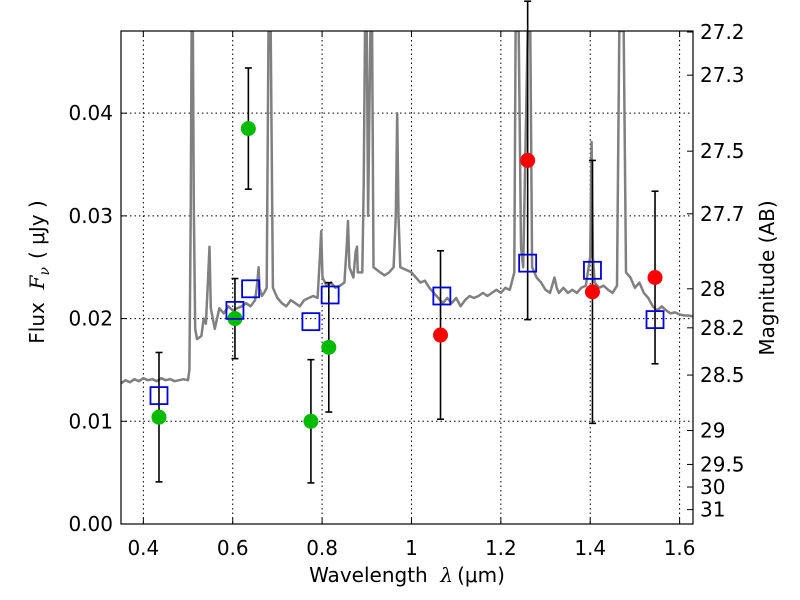 The height and width of the screenshot is (600, 800). Describe the element at coordinates (712, 289) in the screenshot. I see `y2-tick-label: 28` at that location.